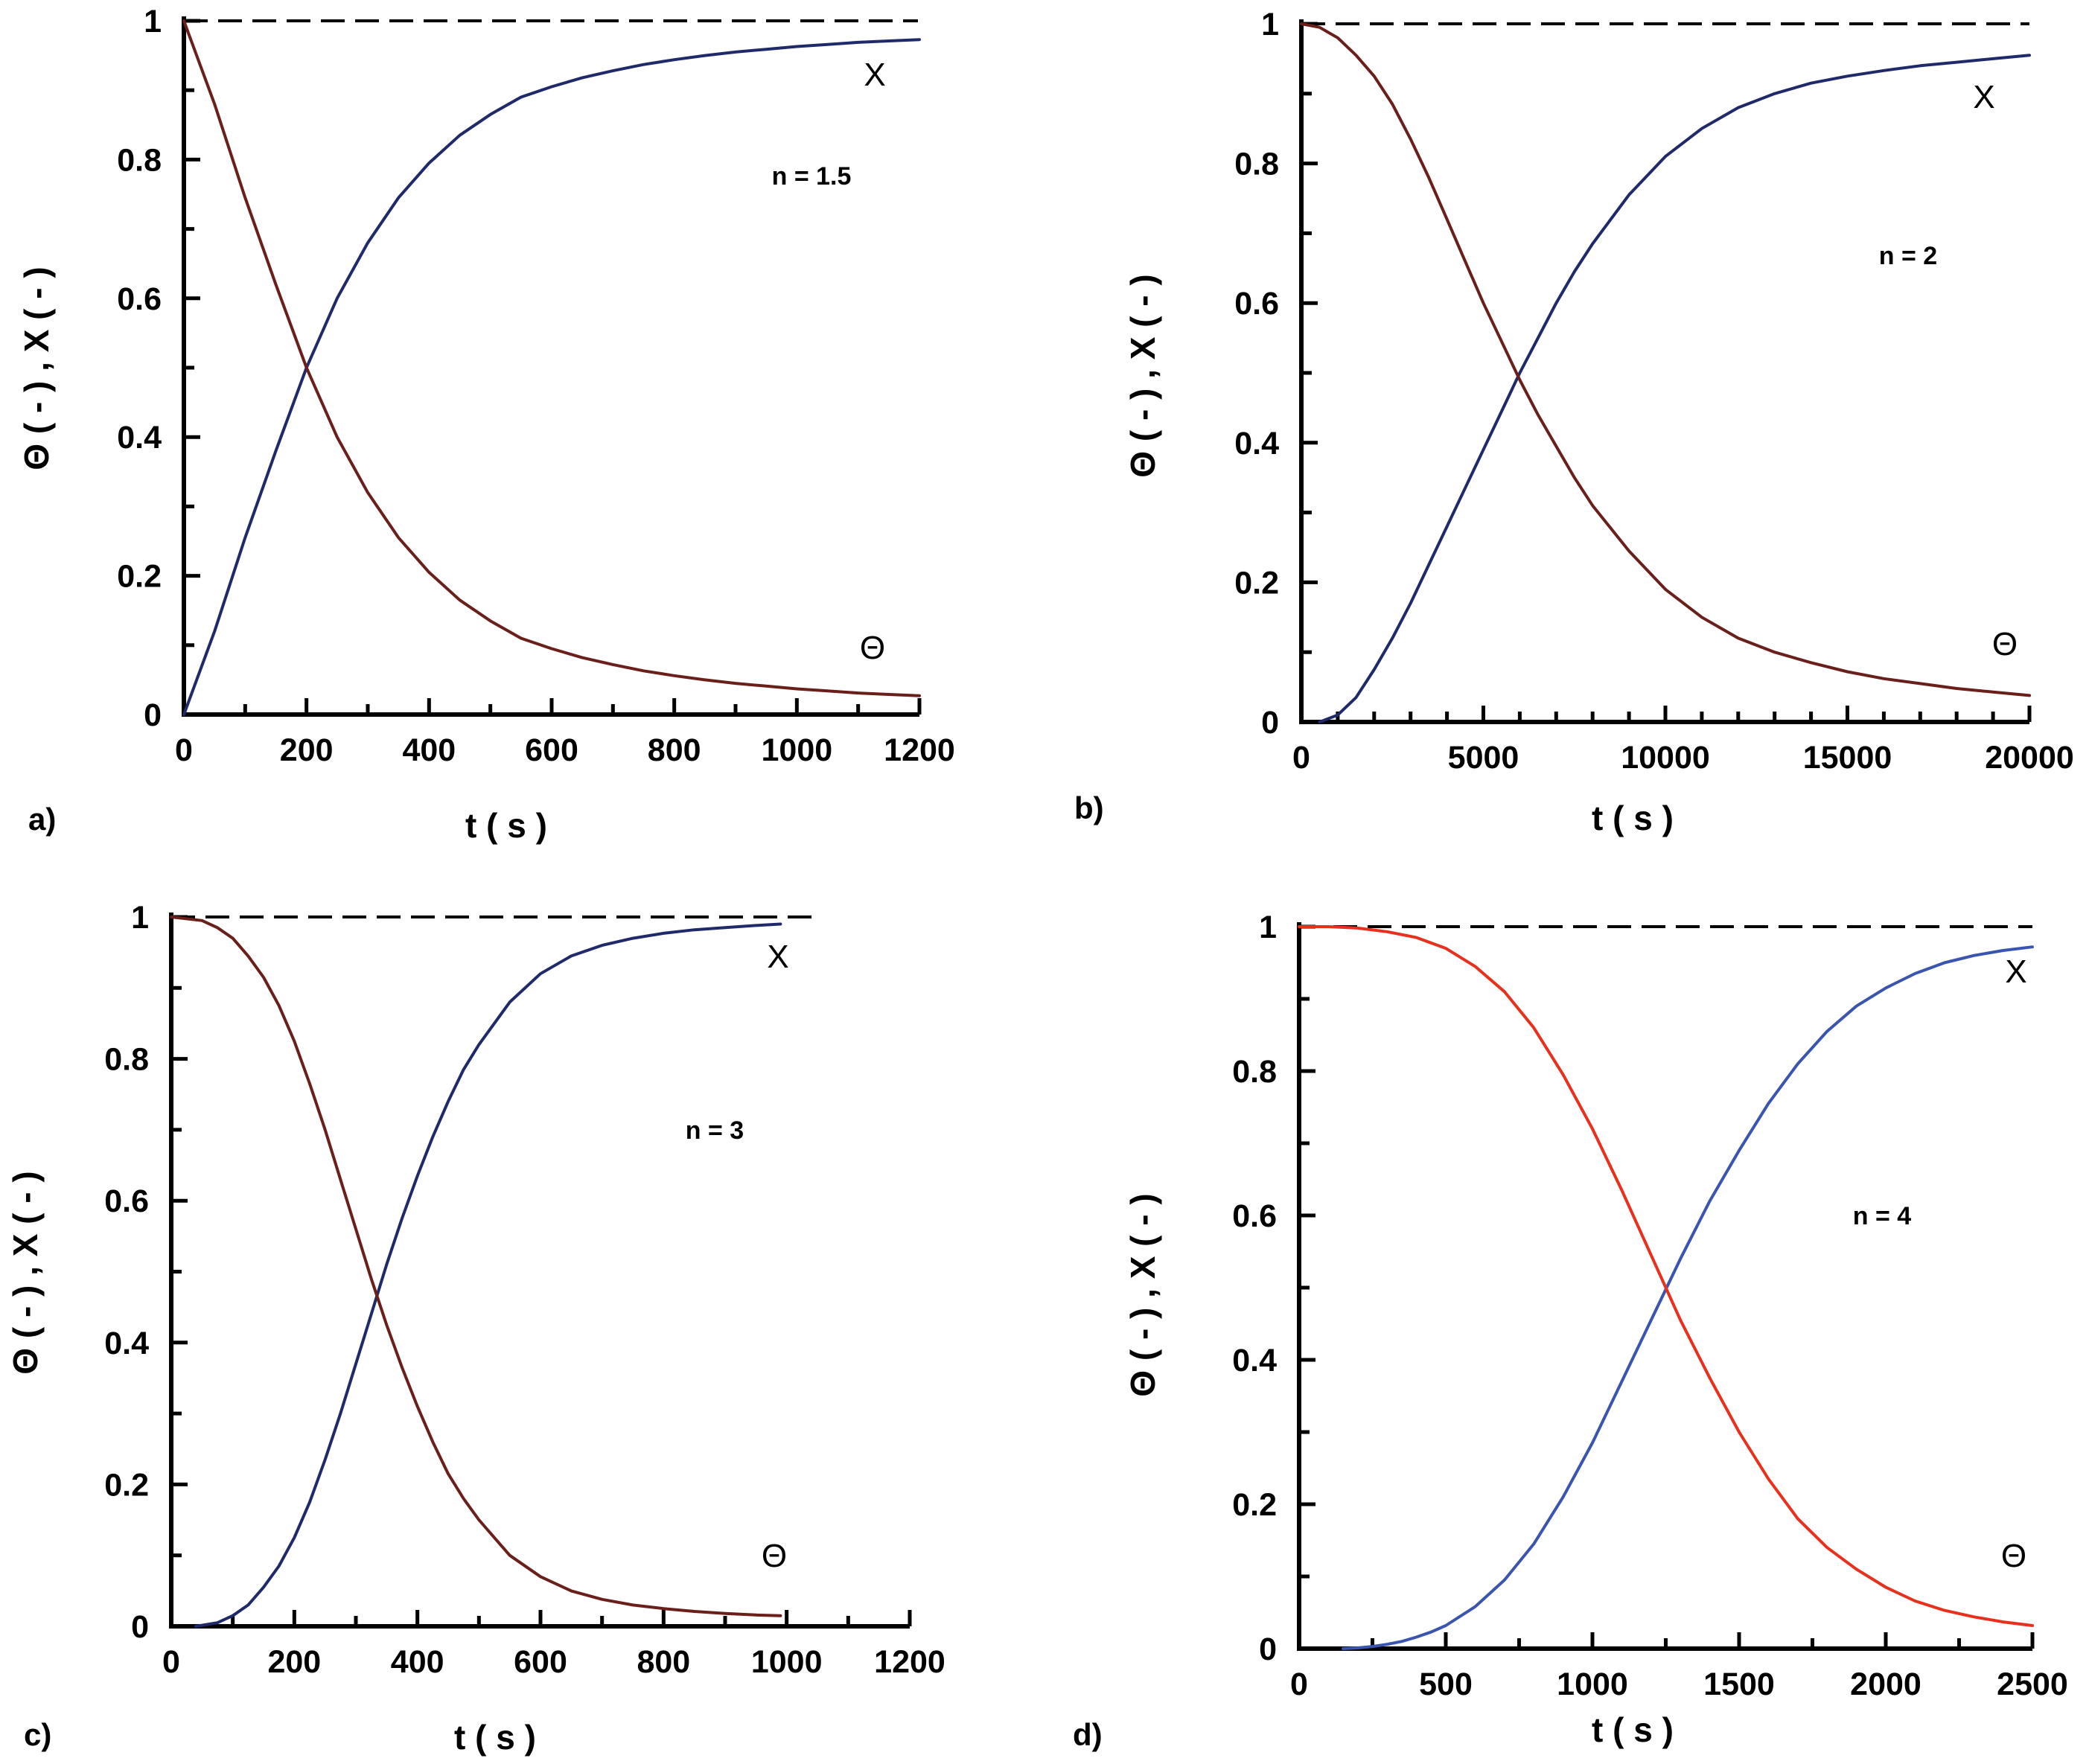 This screenshot has width=2089, height=1764. I want to click on x-tick-label: 2000, so click(1885, 1684).